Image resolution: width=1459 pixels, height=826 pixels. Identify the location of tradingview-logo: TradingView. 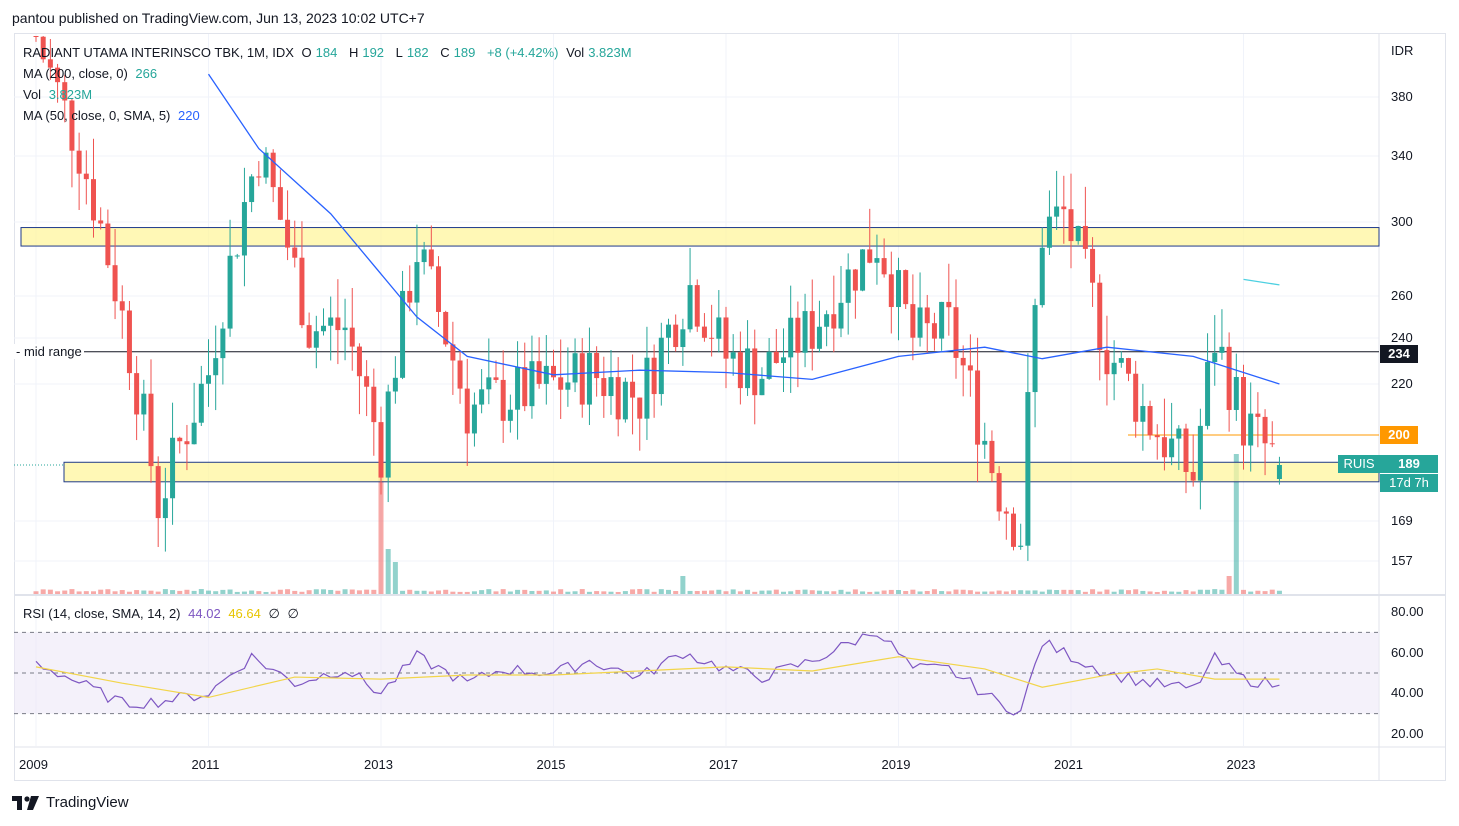
(70, 802).